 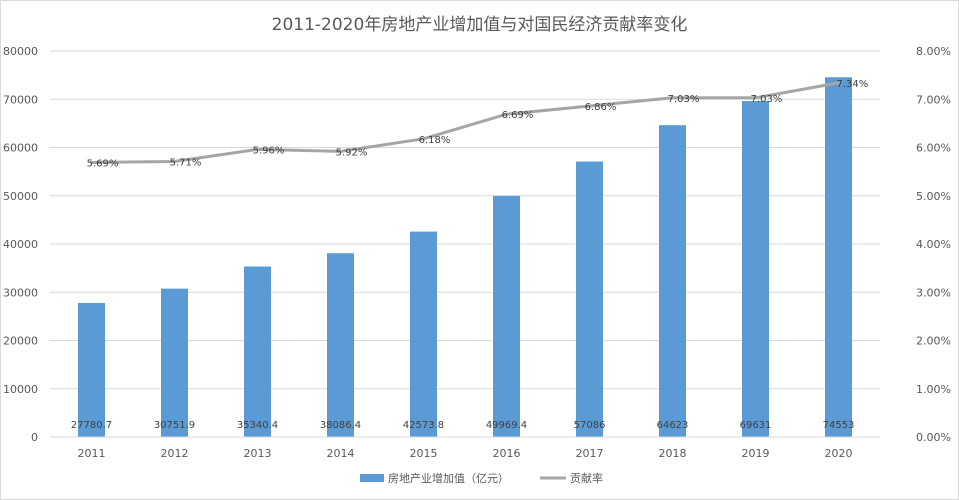 I want to click on y-left-tick-label: 10000, so click(x=20, y=389).